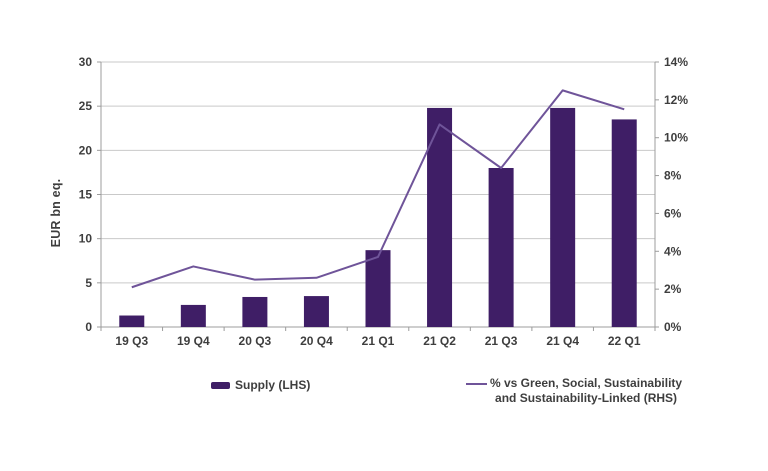 The height and width of the screenshot is (471, 768). What do you see at coordinates (563, 217) in the screenshot?
I see `bar-21-q4` at bounding box center [563, 217].